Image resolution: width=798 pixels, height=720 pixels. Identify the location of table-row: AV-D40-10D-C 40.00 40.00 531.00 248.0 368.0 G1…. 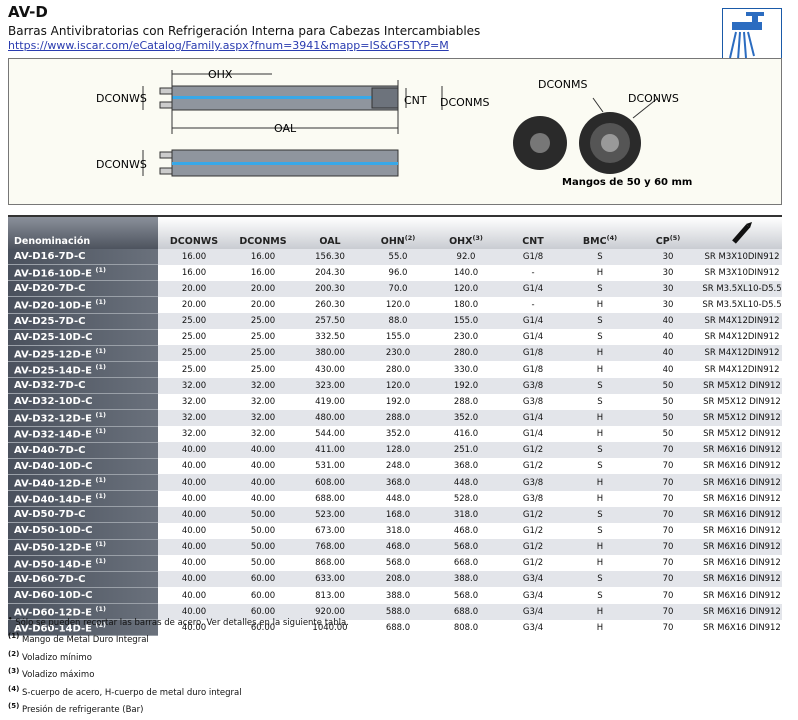
(395, 466).